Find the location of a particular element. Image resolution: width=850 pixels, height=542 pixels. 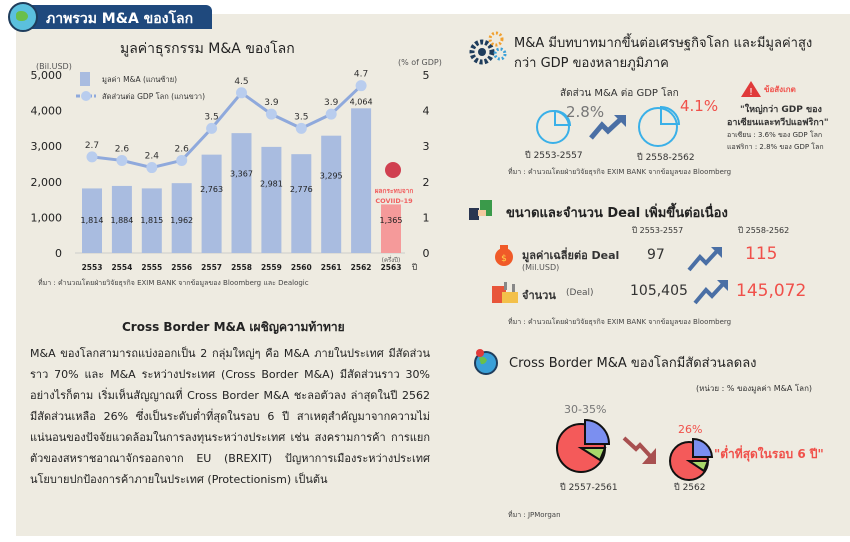

note-quote-2: อาเซียนและทวีปแอฟริกา" is located at coordinates (778, 123).